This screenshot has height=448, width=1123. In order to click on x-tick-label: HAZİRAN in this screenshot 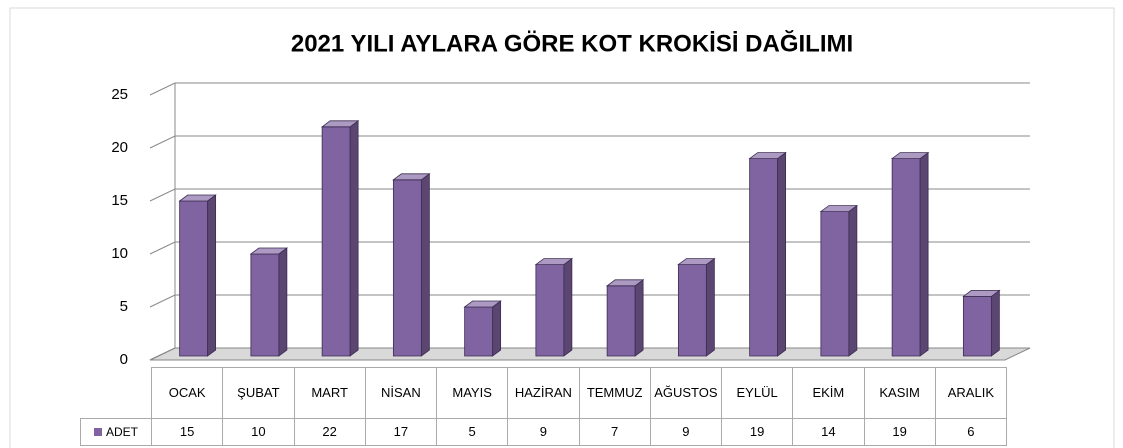, I will do `click(543, 393)`.